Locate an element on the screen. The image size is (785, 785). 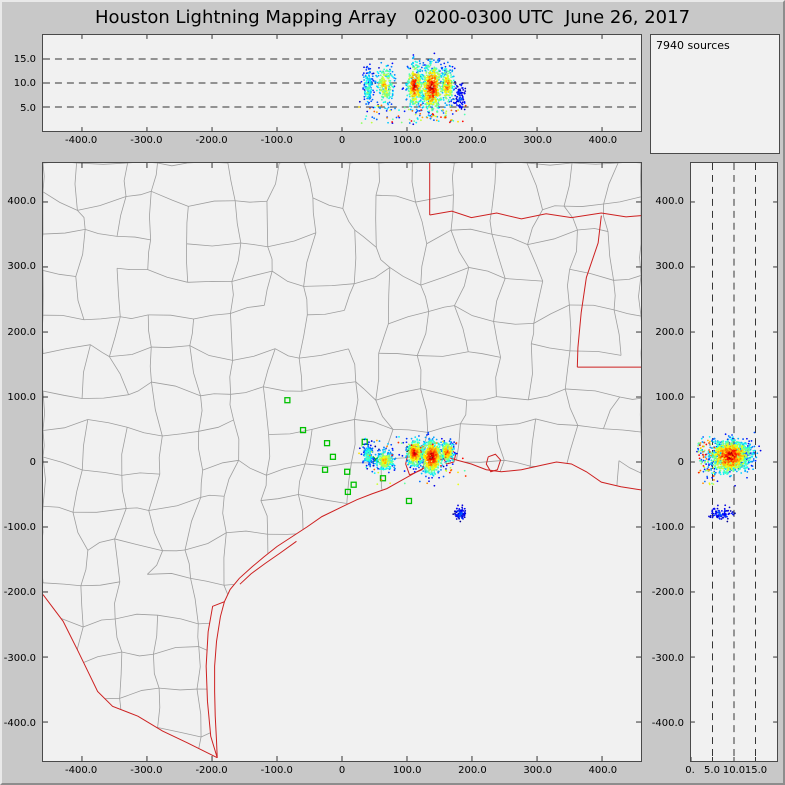
altitude-vs-eastwest-panel is located at coordinates (342, 83).